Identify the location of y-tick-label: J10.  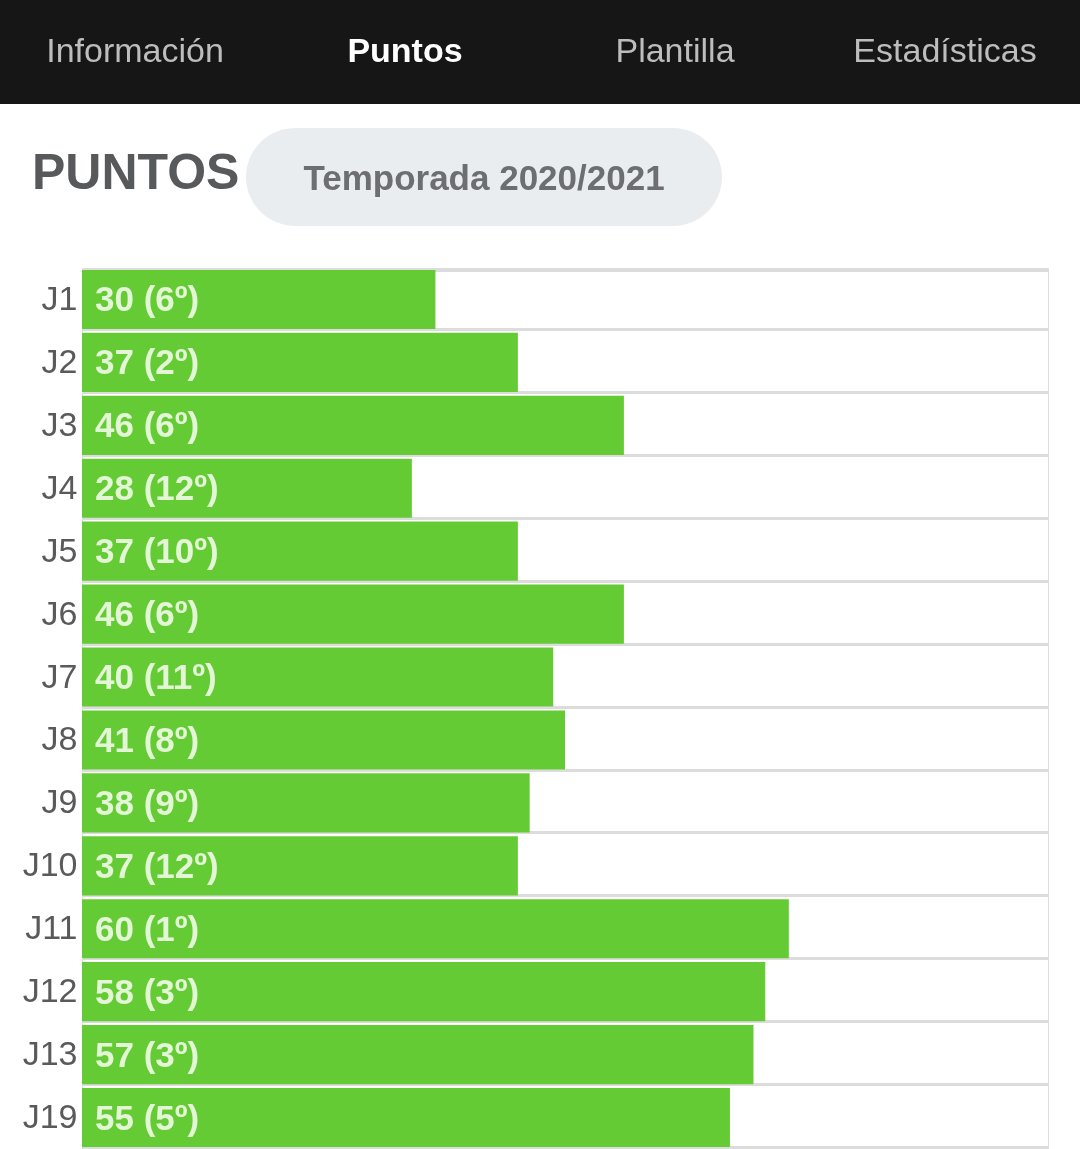
(50, 864).